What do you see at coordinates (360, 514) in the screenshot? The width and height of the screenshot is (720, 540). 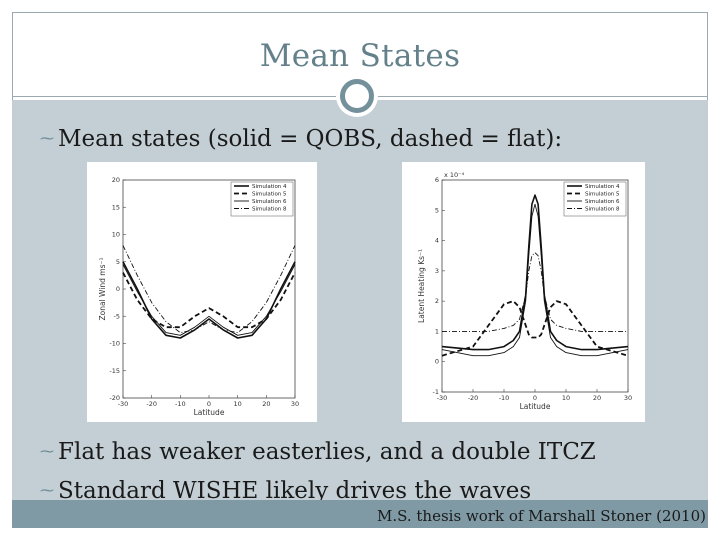 I see `footer-bar` at bounding box center [360, 514].